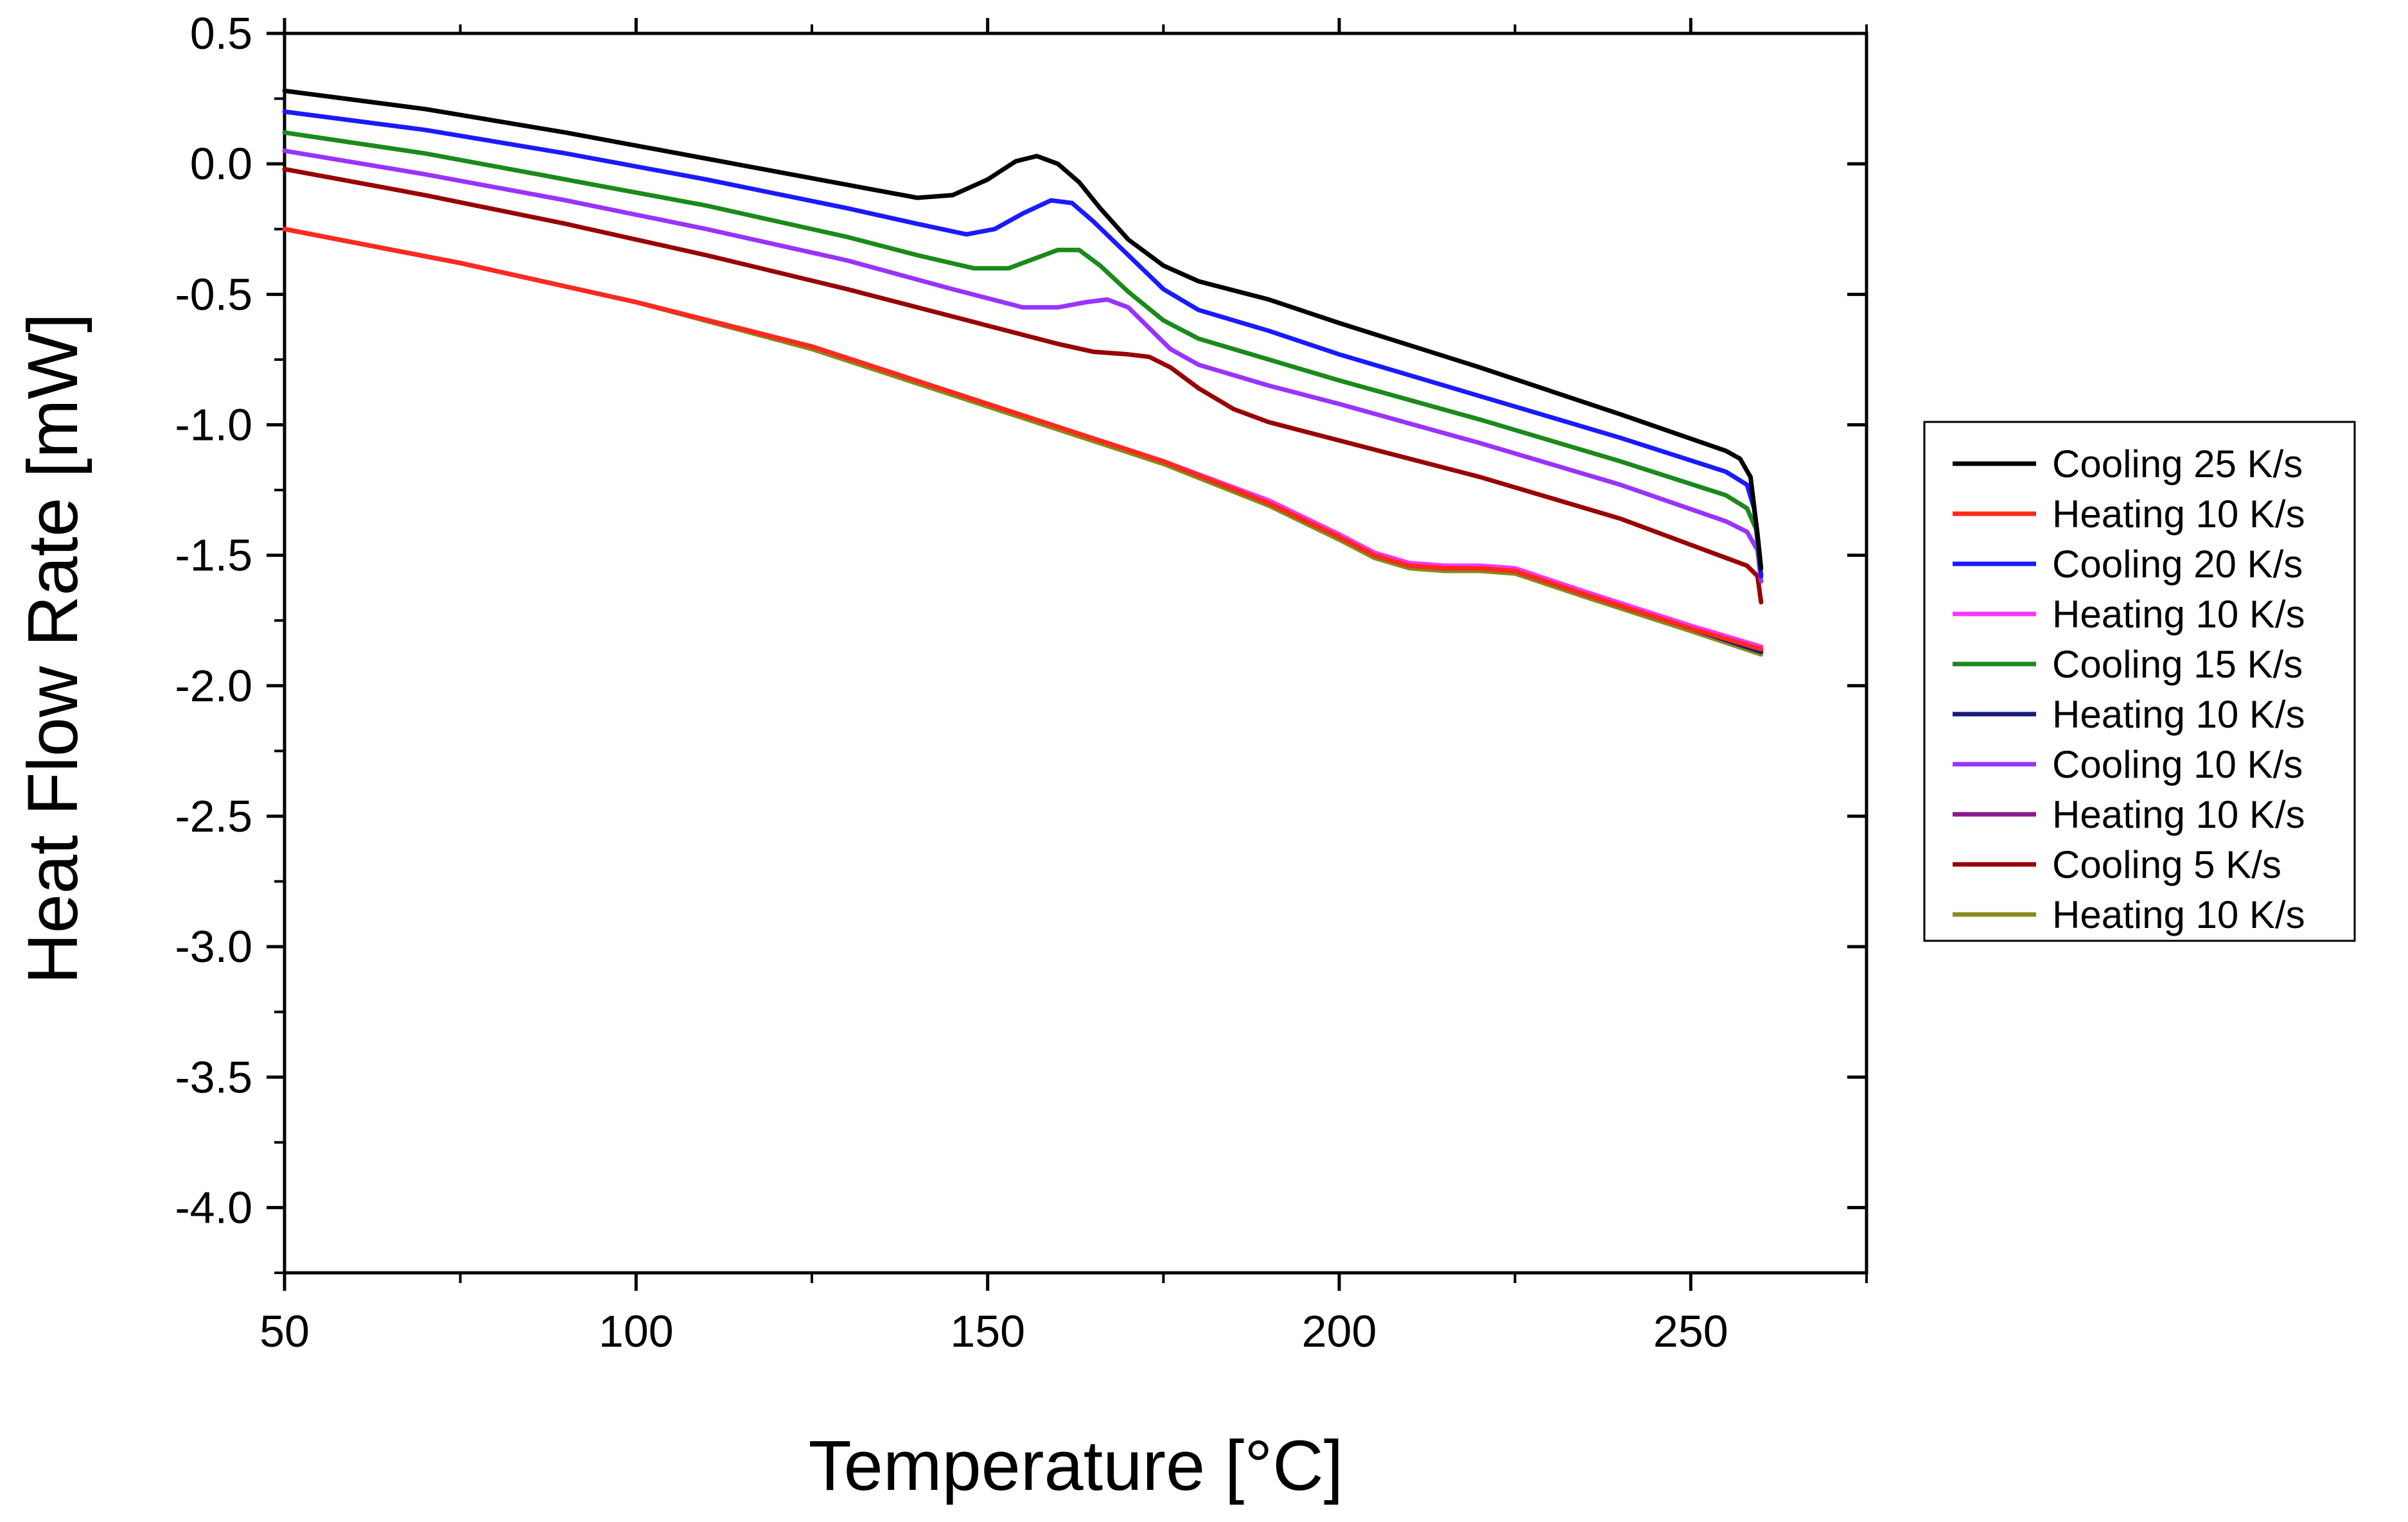 This screenshot has height=1522, width=2408. Describe the element at coordinates (2166, 864) in the screenshot. I see `legend-label: Cooling 5 K/s` at that location.